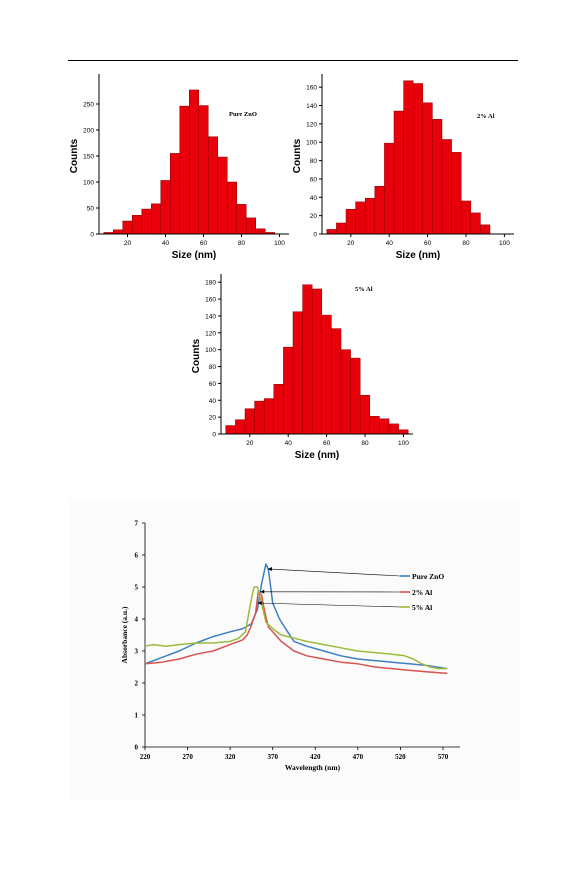 This screenshot has height=888, width=585. Describe the element at coordinates (400, 757) in the screenshot. I see `x-tick-label: 520` at that location.